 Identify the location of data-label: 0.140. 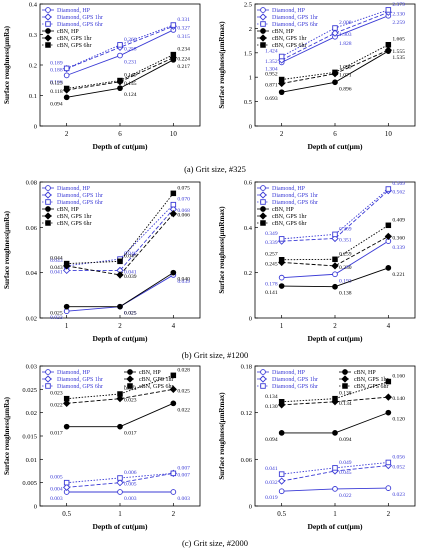
(398, 399).